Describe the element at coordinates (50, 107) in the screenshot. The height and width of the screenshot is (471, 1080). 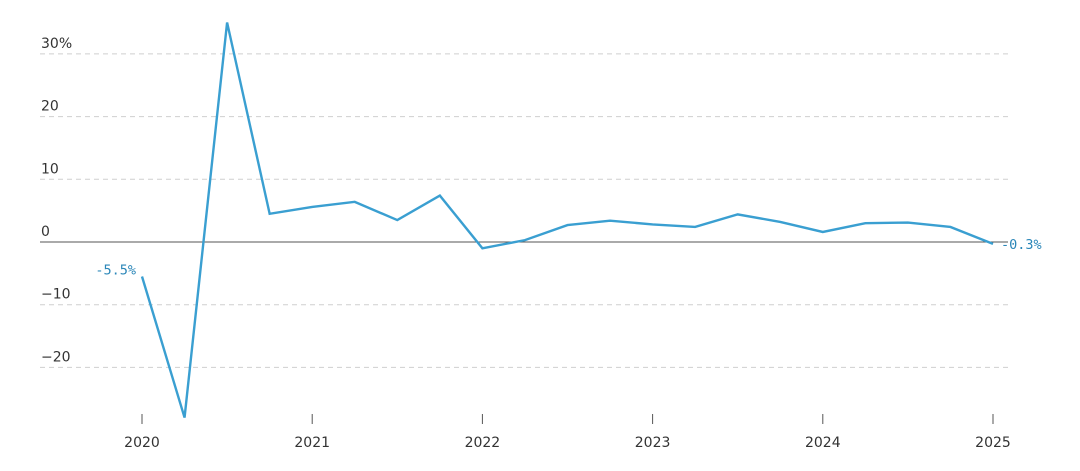
I see `y-tick-label: 20` at that location.